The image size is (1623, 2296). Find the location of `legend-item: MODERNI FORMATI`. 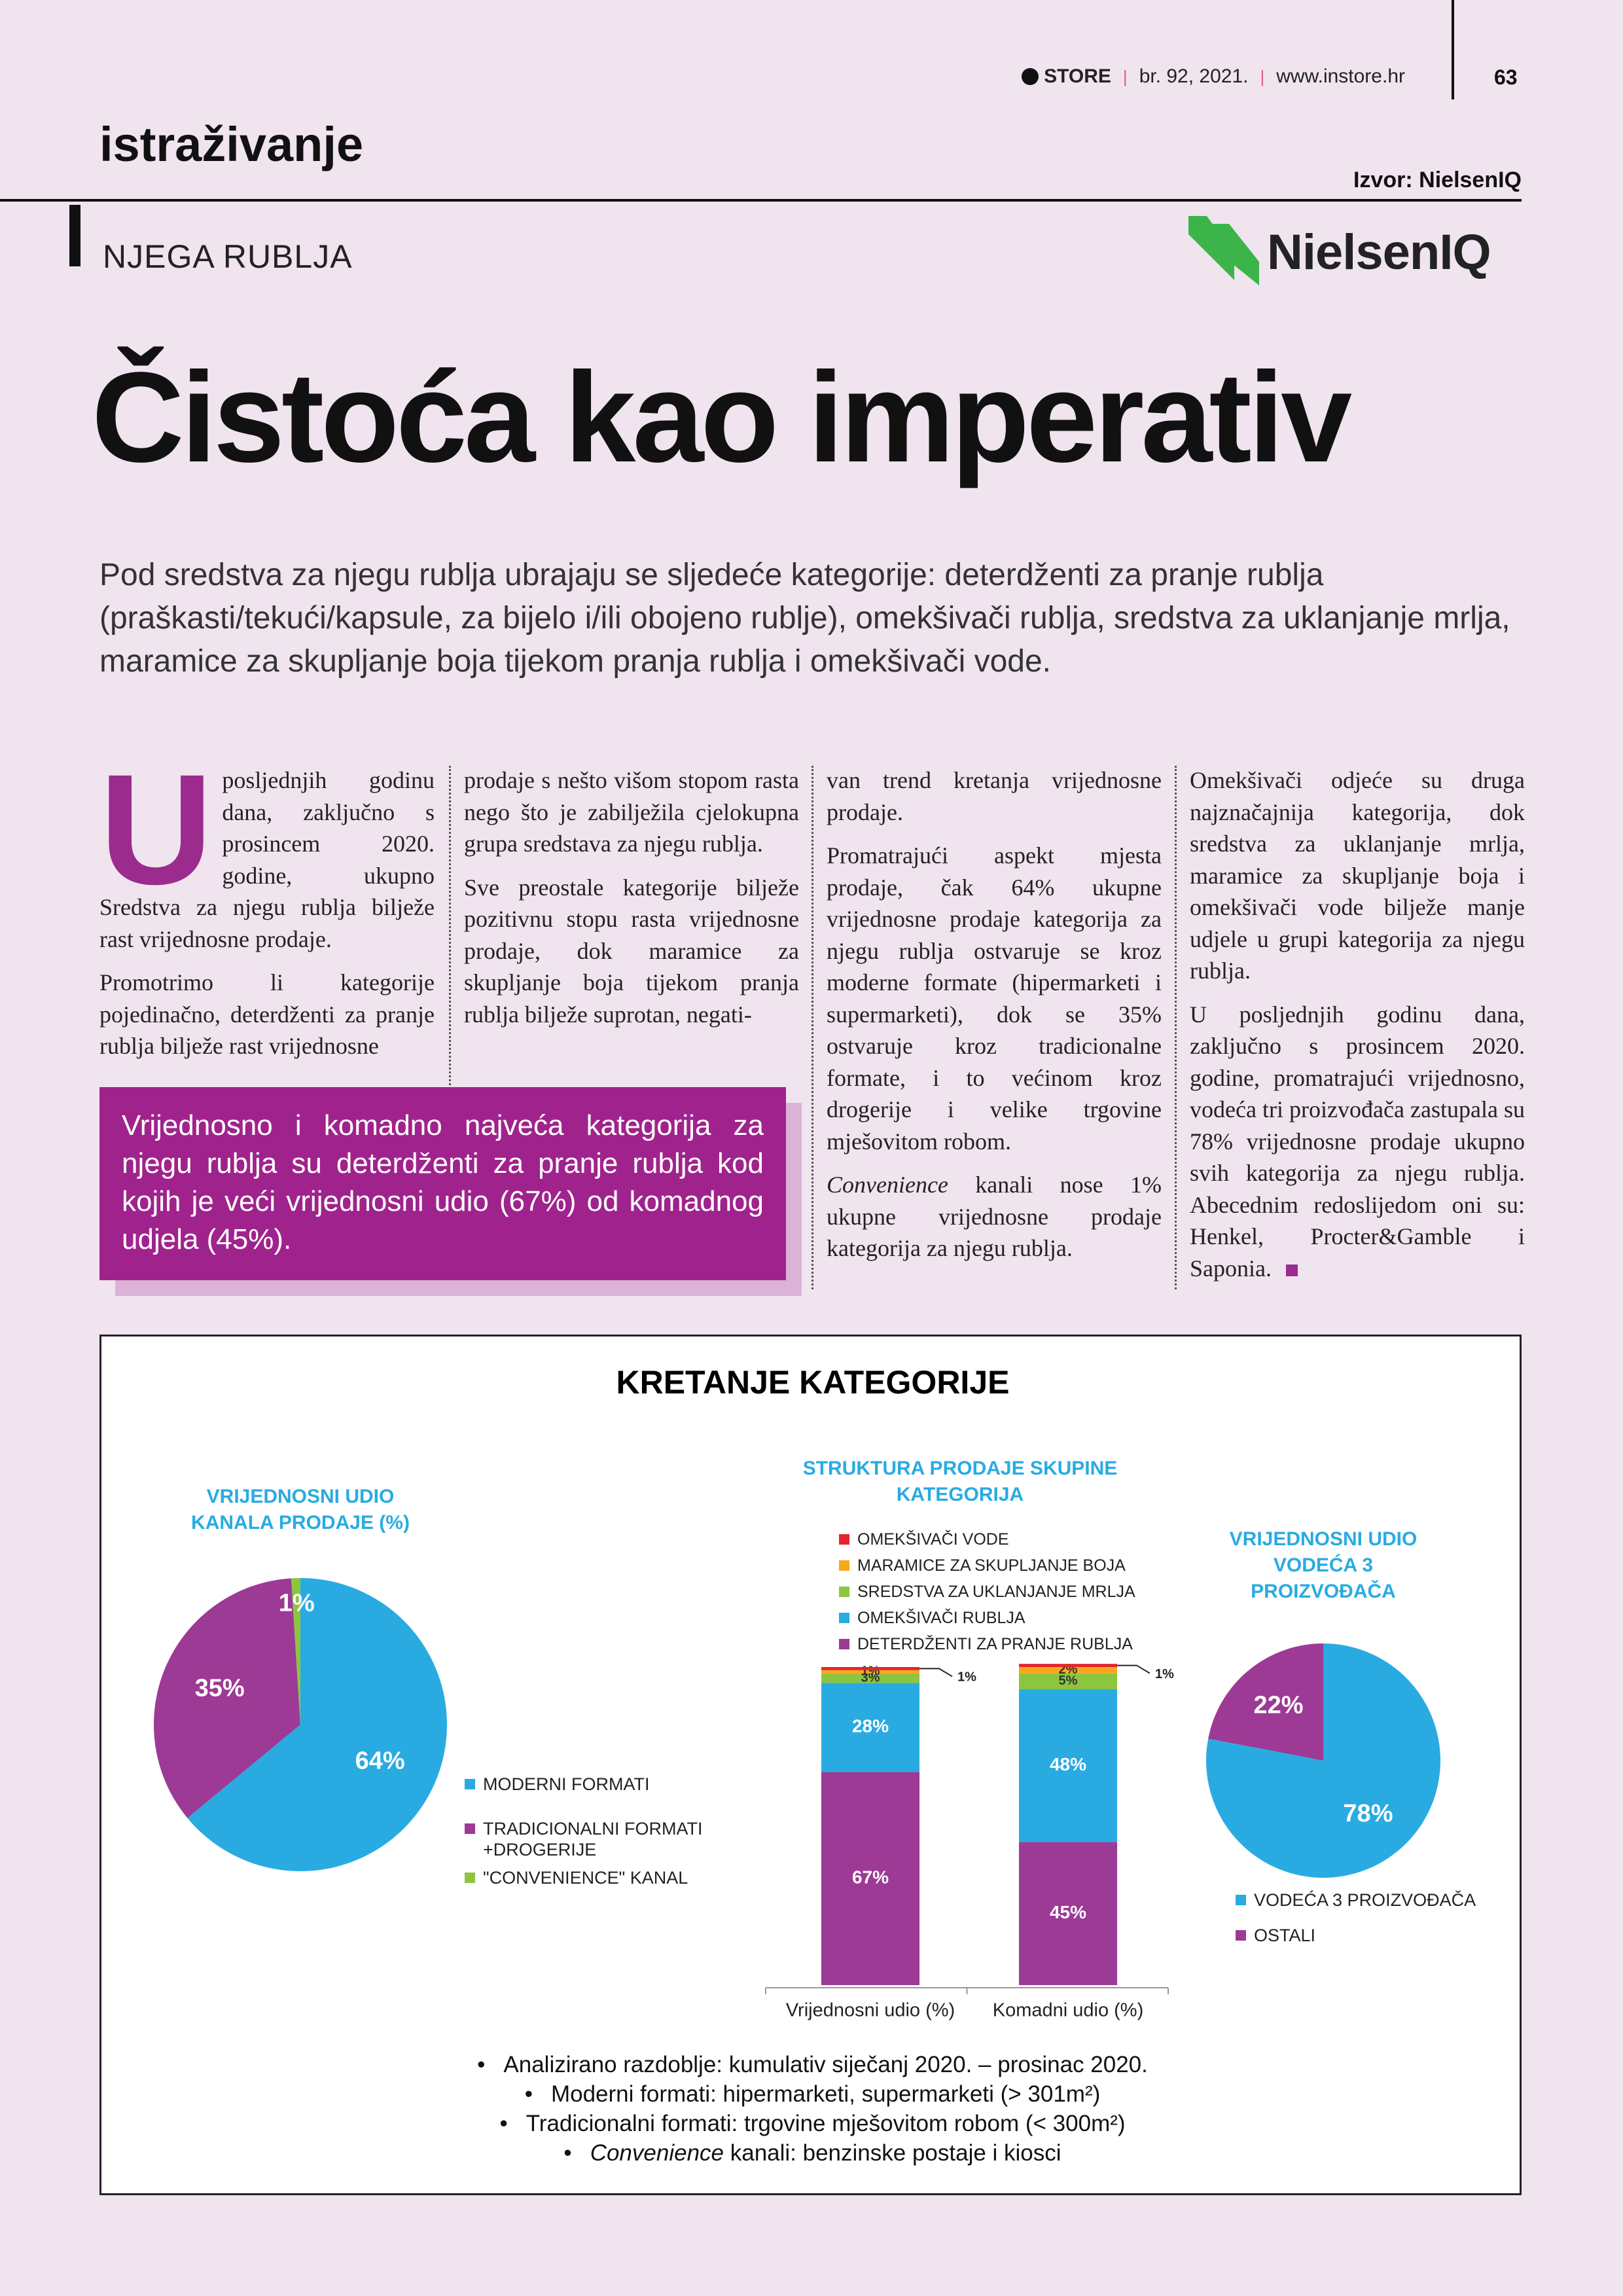

legend-item: MODERNI FORMATI is located at coordinates (586, 1784).